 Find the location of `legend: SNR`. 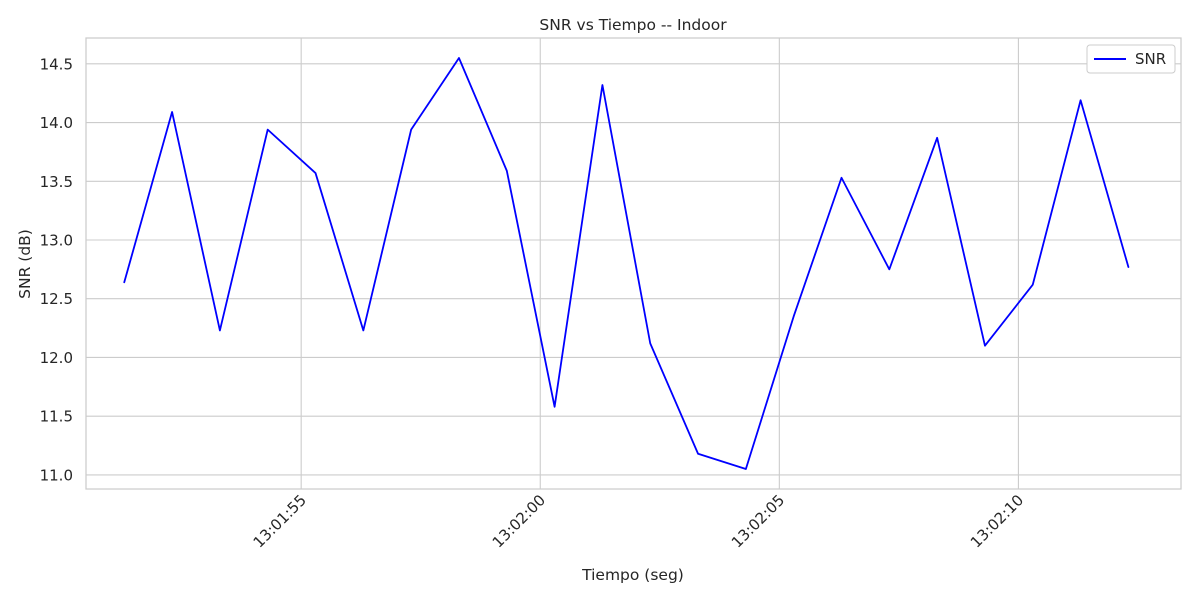

legend: SNR is located at coordinates (1131, 59).